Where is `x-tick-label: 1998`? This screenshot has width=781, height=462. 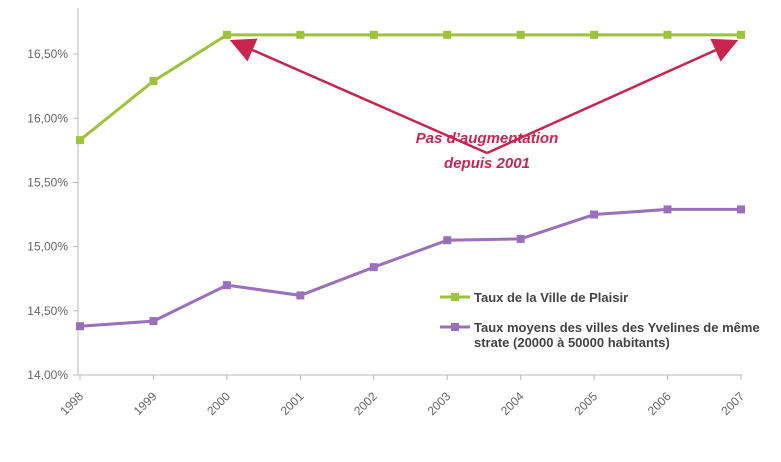
x-tick-label: 1998 is located at coordinates (71, 403).